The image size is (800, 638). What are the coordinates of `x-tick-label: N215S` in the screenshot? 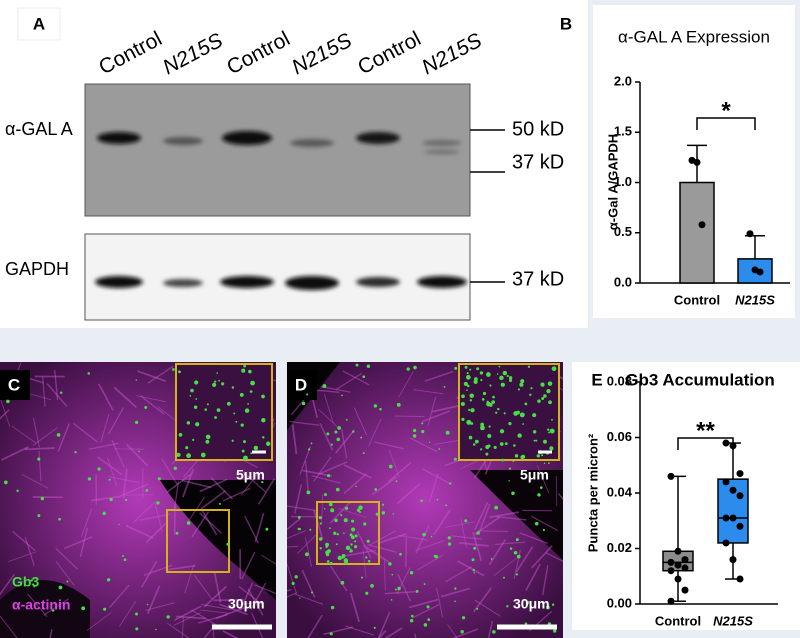 It's located at (755, 299).